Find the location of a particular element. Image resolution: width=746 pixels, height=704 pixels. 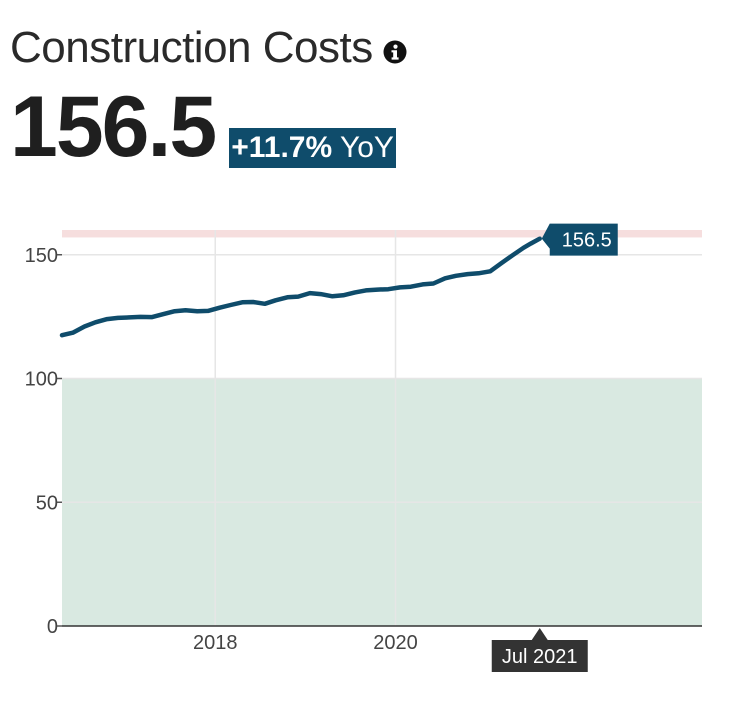

last-value-flag is located at coordinates (579, 239).